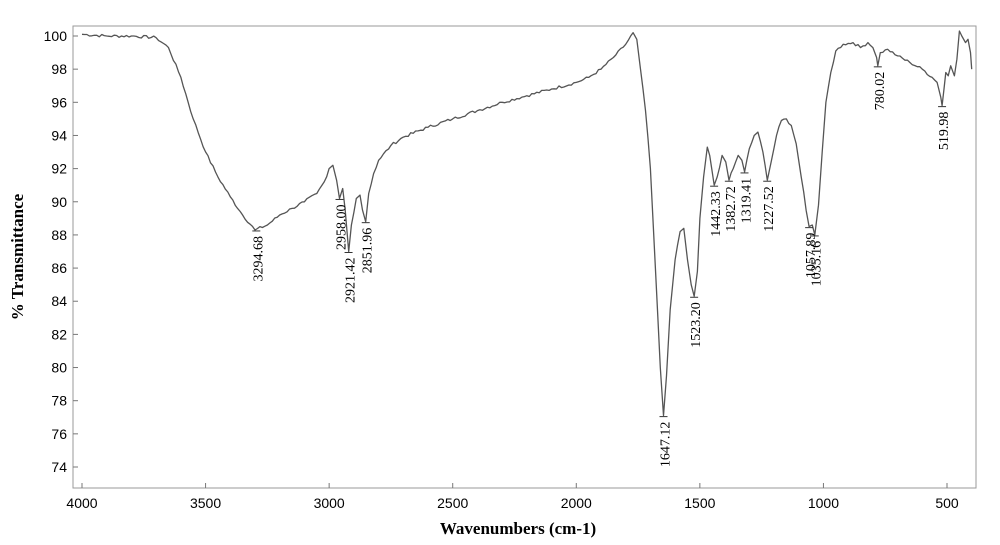 This screenshot has width=1000, height=545. I want to click on peak-label: 1057.89, so click(811, 256).